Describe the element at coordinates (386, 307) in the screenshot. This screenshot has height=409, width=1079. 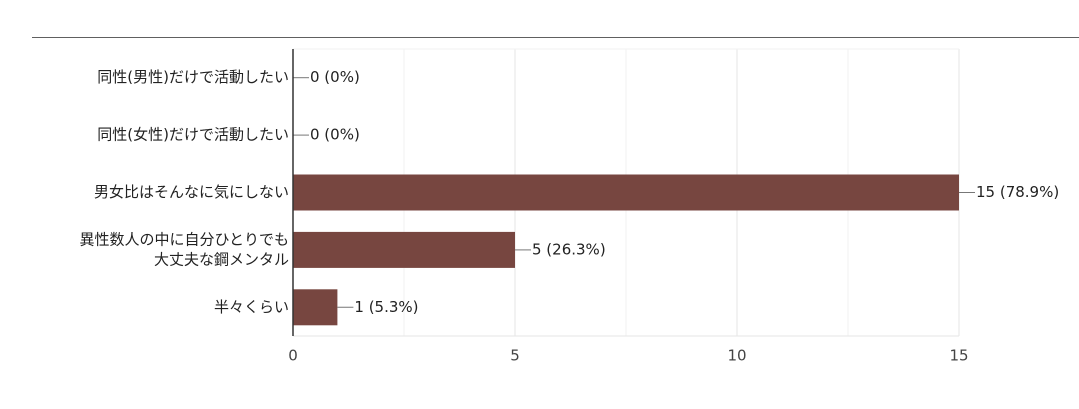
I see `value-label: 1 (5.3%)` at that location.